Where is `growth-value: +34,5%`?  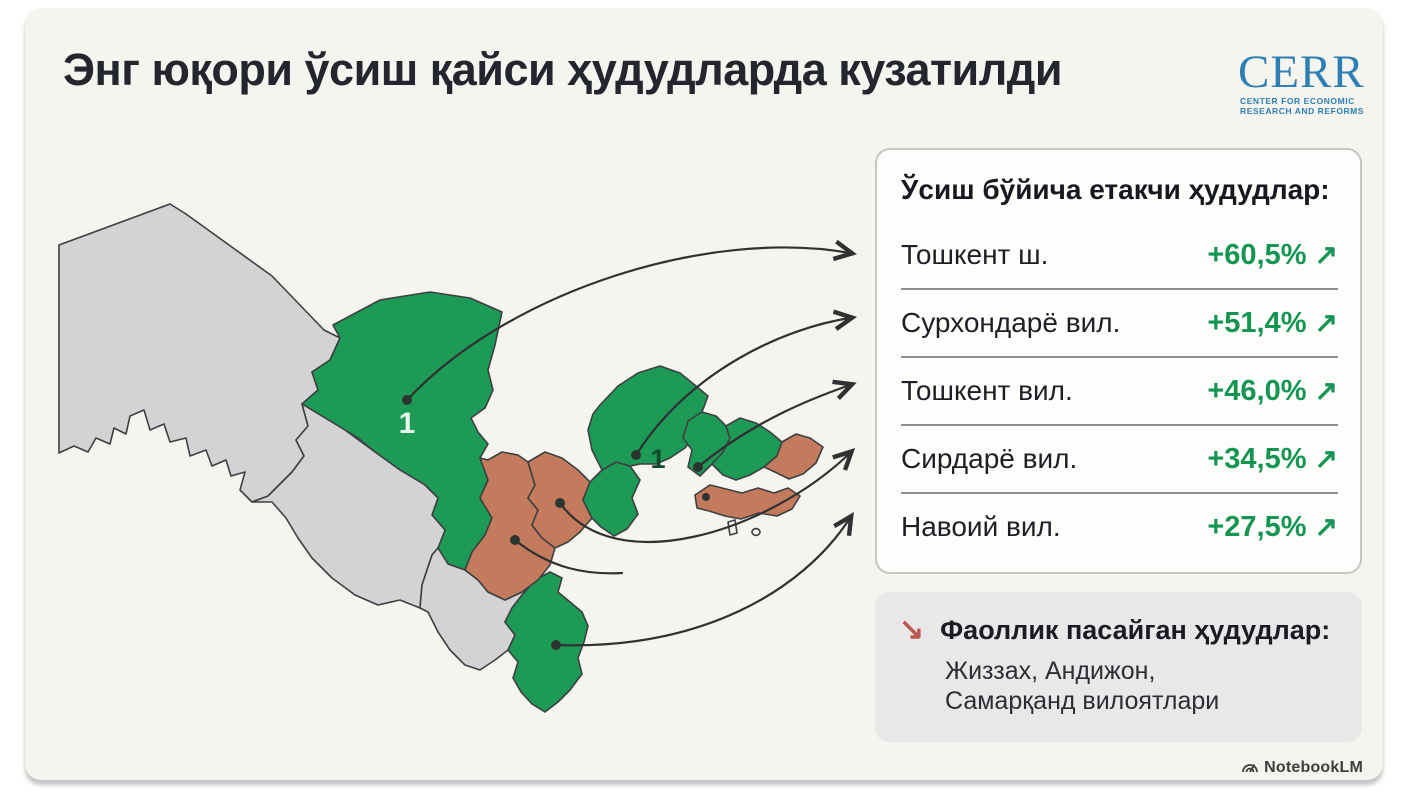 growth-value: +34,5% is located at coordinates (1257, 458).